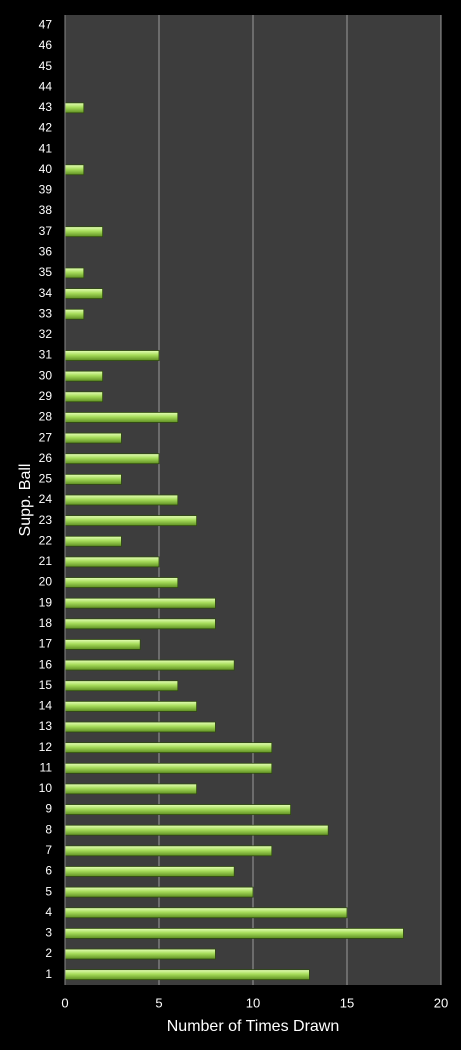 The image size is (461, 1050). What do you see at coordinates (46, 644) in the screenshot?
I see `y-tick-label: 17` at bounding box center [46, 644].